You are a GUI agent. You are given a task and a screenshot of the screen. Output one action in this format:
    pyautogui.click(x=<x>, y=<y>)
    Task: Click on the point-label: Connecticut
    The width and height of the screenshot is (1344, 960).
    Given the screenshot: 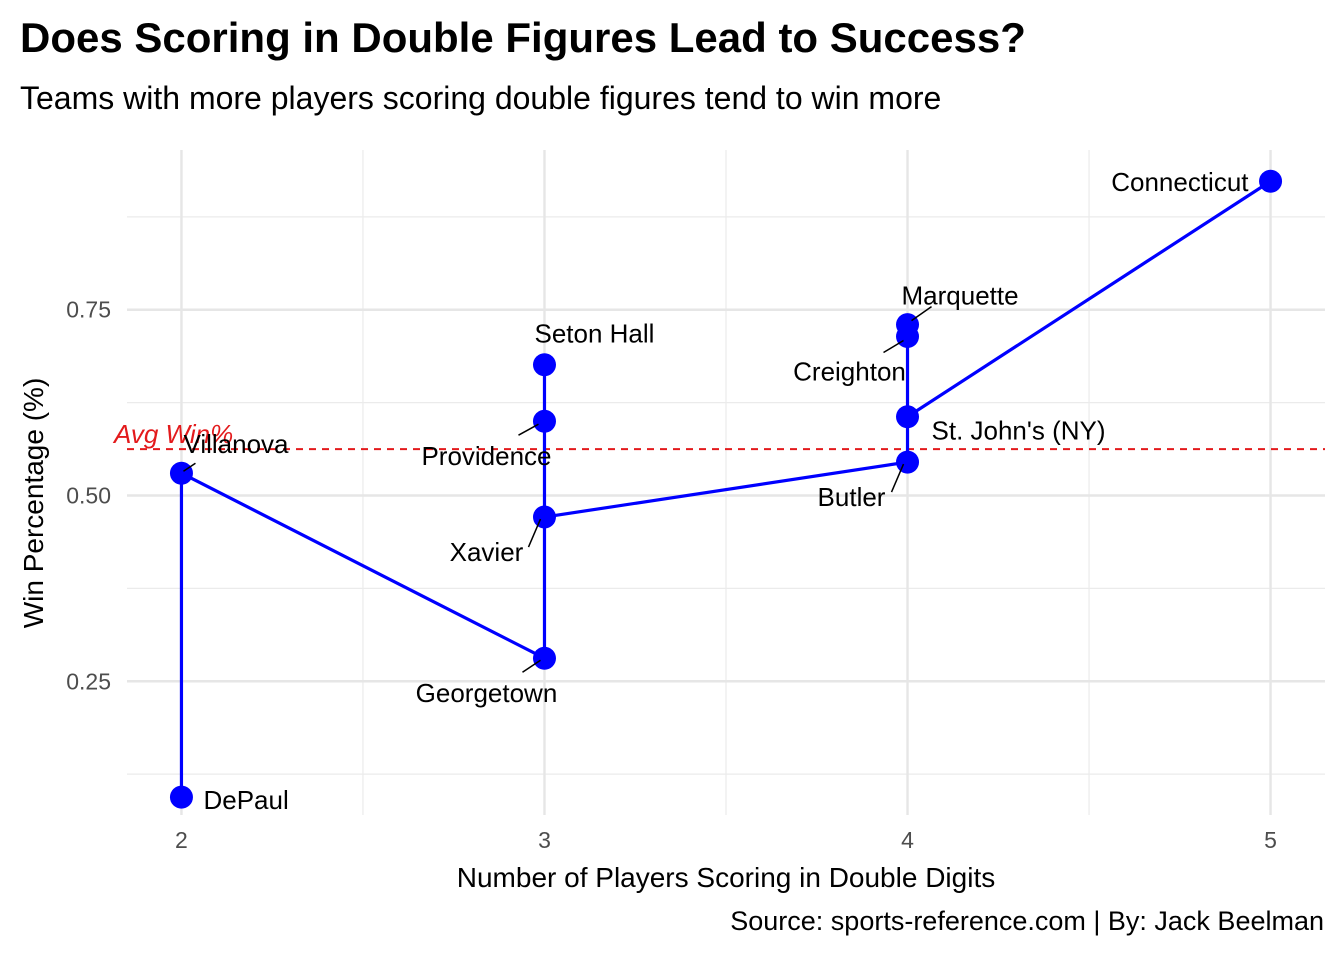 What is the action you would take?
    pyautogui.click(x=1180, y=182)
    